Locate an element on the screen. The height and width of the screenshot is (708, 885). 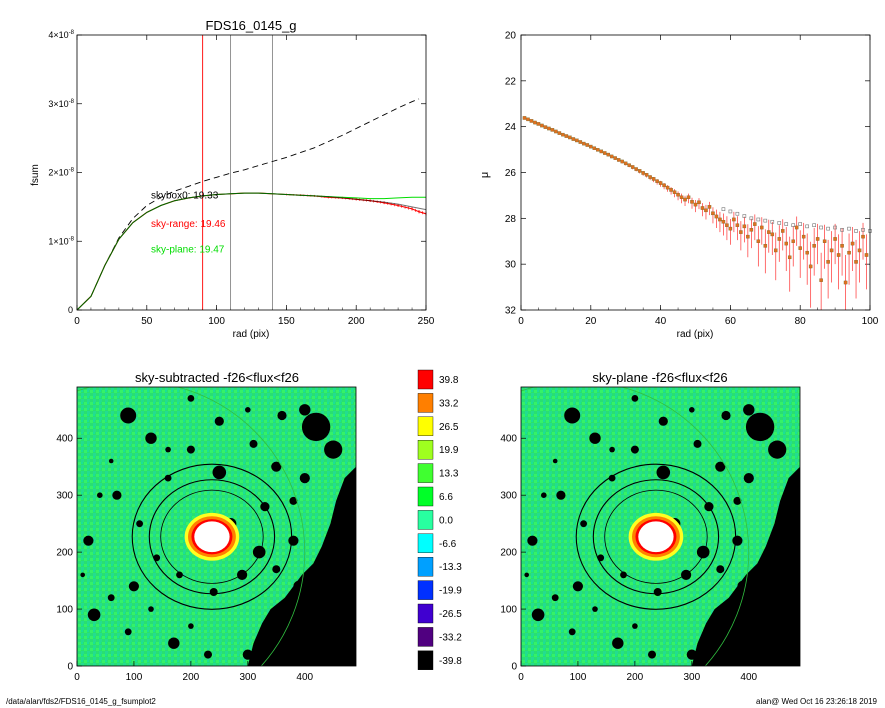
sky-plane-y-tick-labels: 0 100 200 300 400 is located at coordinates (508, 553).